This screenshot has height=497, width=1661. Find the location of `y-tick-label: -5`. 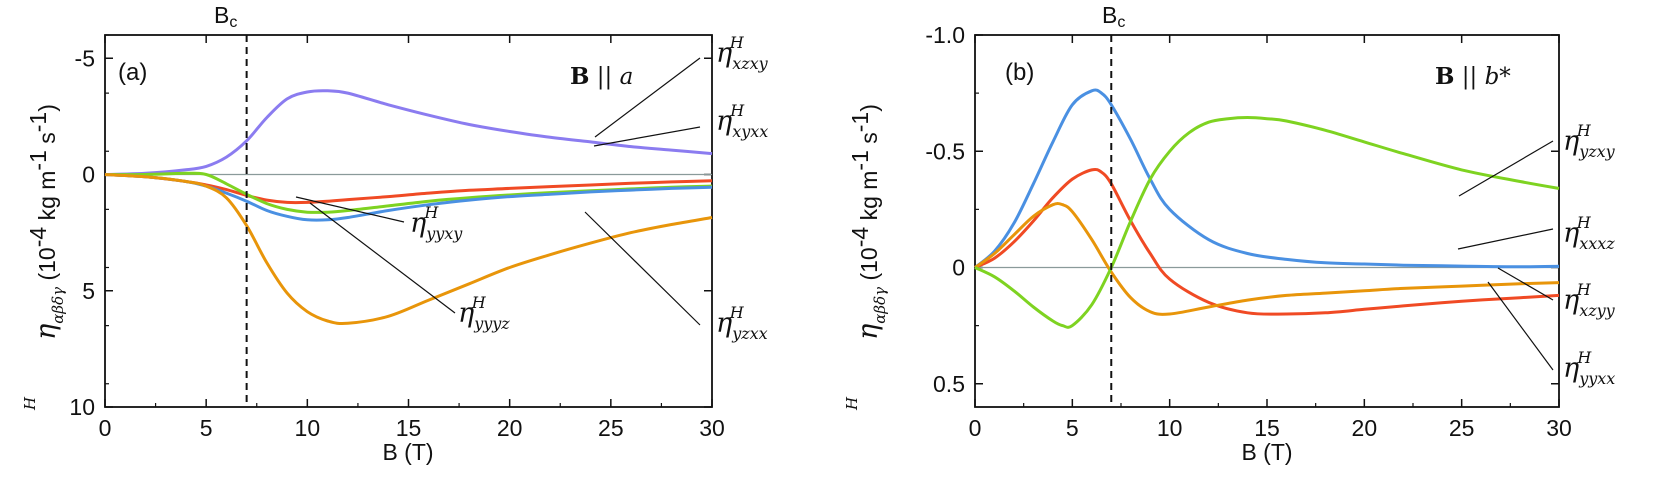

y-tick-label: -5 is located at coordinates (85, 58).